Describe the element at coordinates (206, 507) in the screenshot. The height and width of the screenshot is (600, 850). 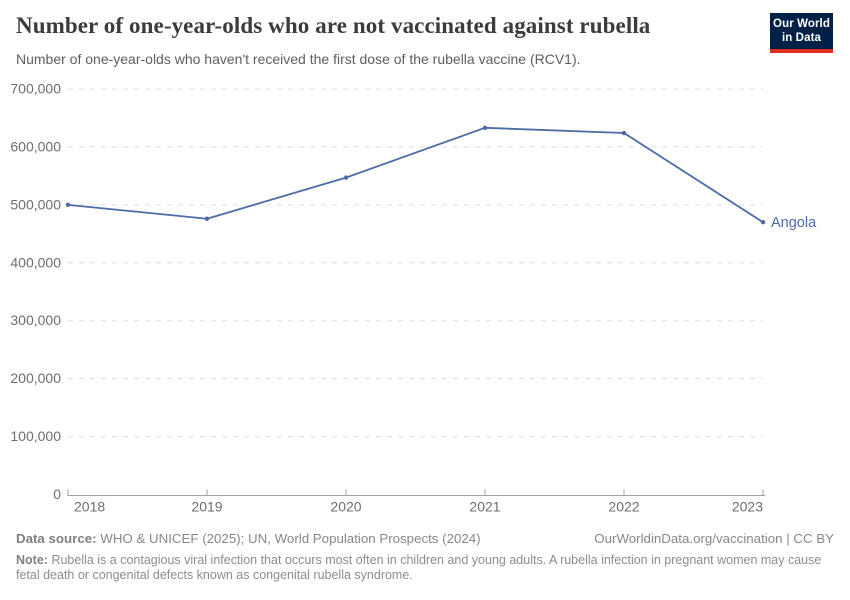
I see `x-tick-label: 2019` at that location.